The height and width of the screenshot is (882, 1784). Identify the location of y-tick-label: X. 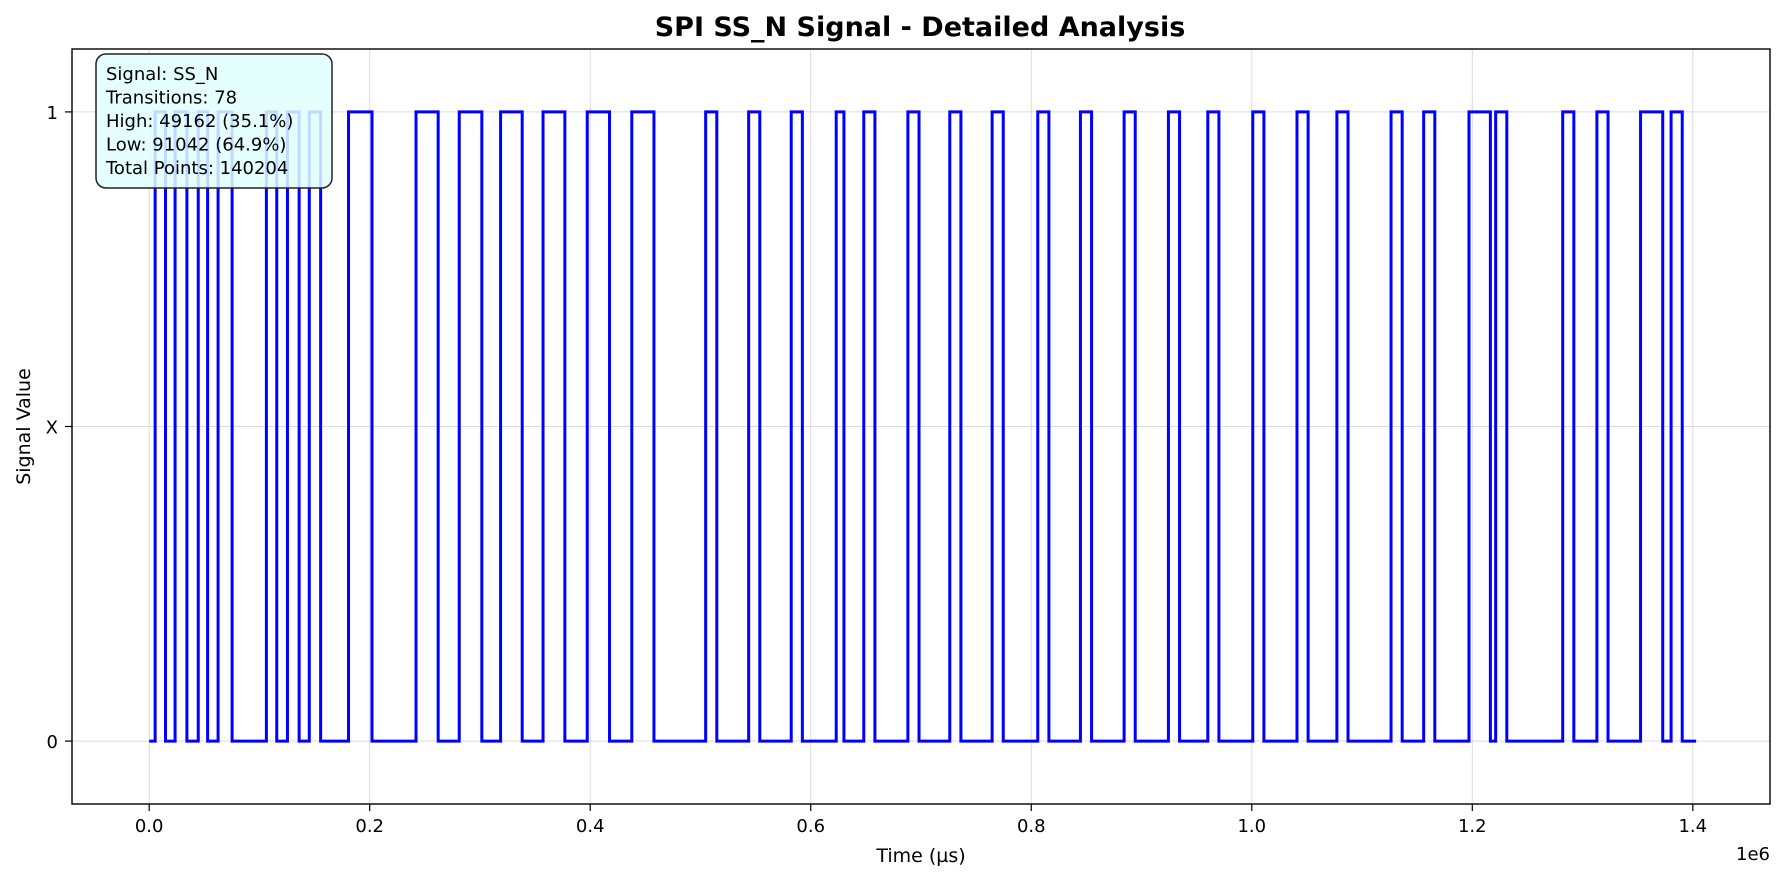
(52, 428).